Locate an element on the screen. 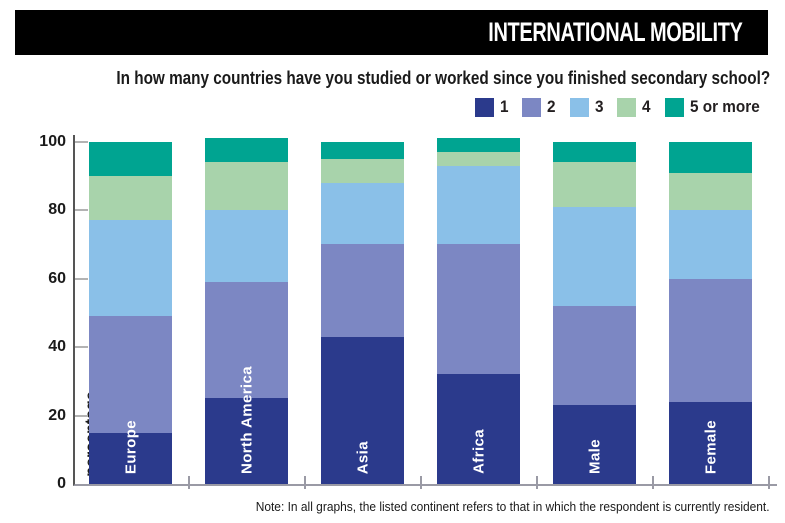  bar-europe: Europe is located at coordinates (130, 312).